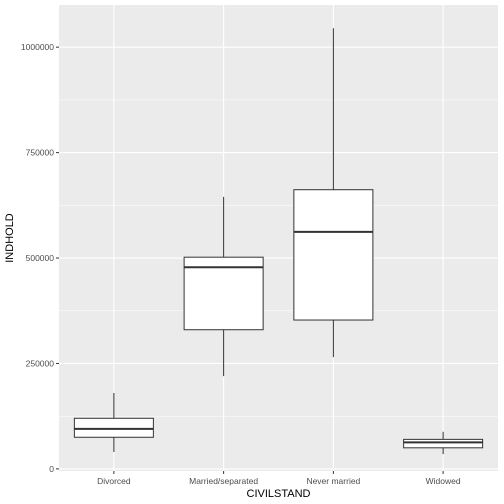  What do you see at coordinates (10, 238) in the screenshot?
I see `y-axis-title: INDHOLD` at bounding box center [10, 238].